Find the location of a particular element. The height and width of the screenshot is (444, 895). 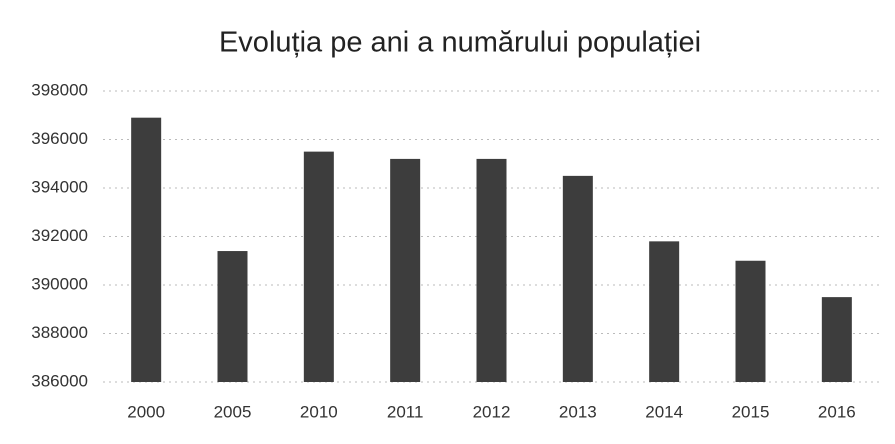

x-tick-label: 2000 is located at coordinates (146, 411).